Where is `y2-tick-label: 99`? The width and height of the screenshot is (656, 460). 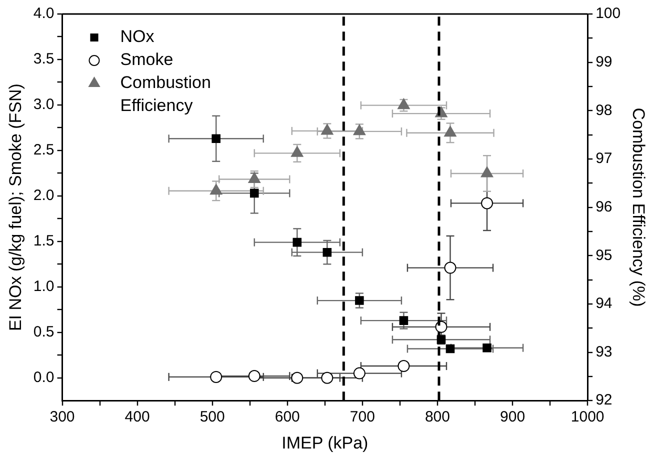
y2-tick-label: 99 is located at coordinates (604, 61).